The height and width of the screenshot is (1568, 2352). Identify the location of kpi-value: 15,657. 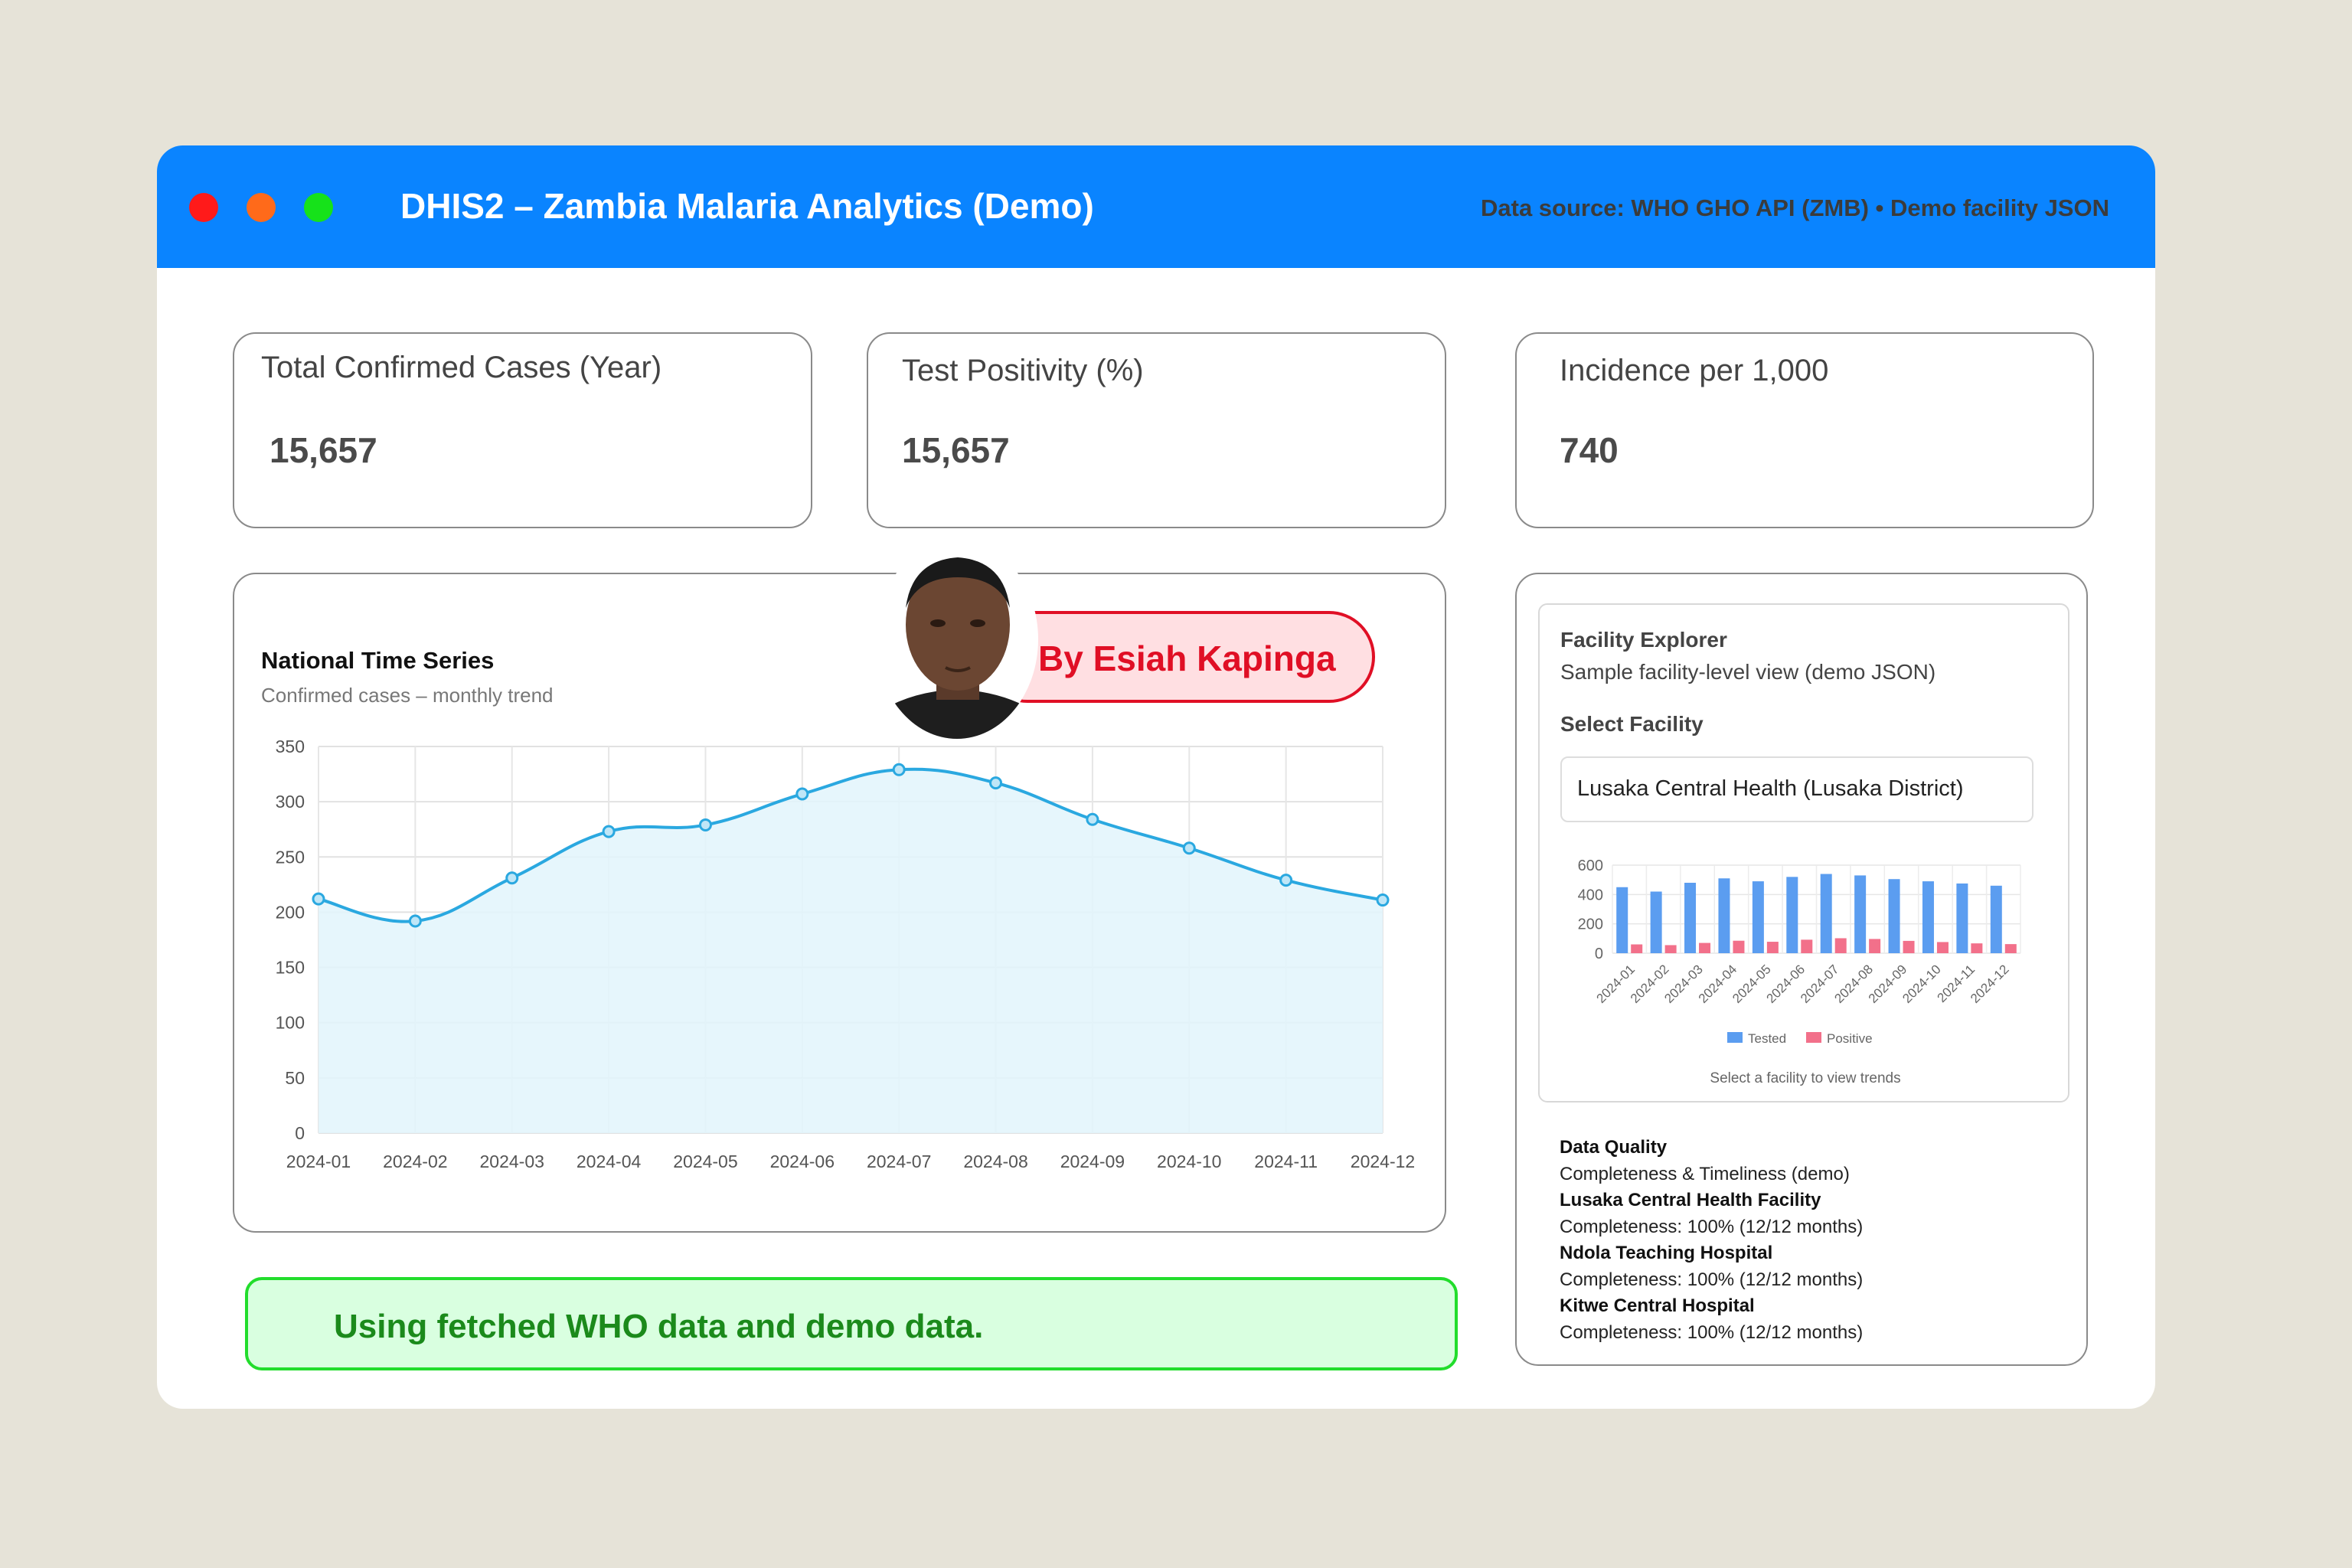
(323, 450).